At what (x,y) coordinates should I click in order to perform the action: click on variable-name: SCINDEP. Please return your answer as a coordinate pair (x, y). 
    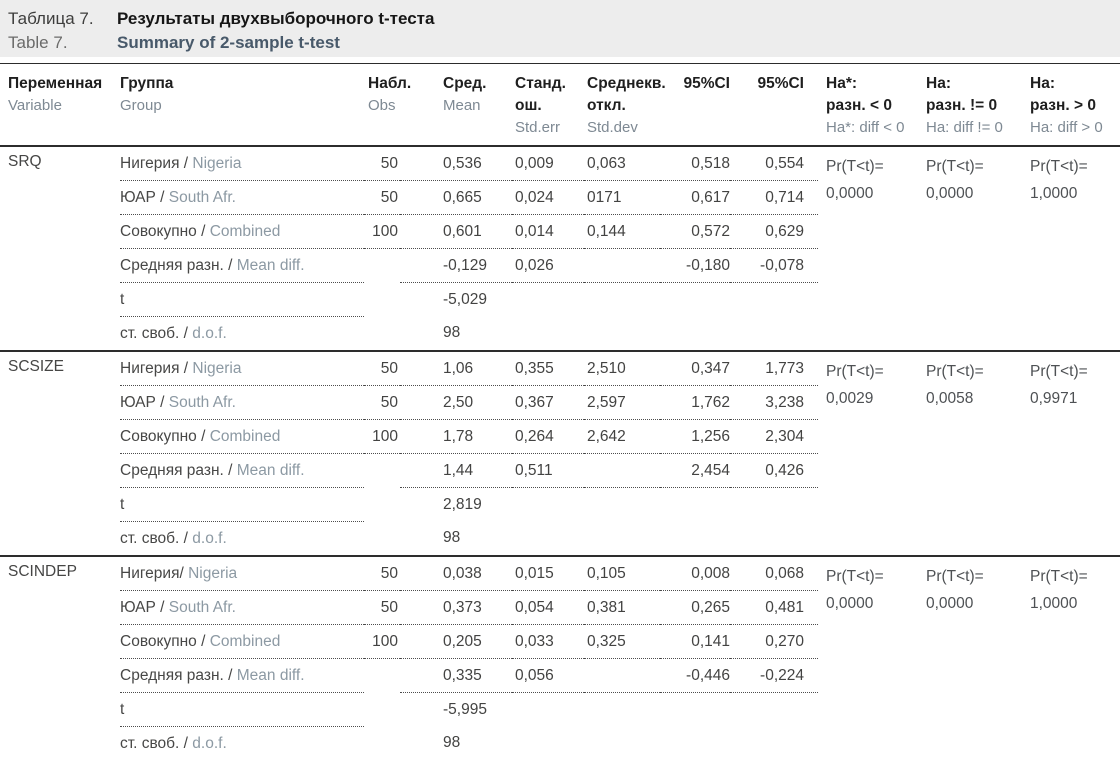
    Looking at the image, I should click on (60, 658).